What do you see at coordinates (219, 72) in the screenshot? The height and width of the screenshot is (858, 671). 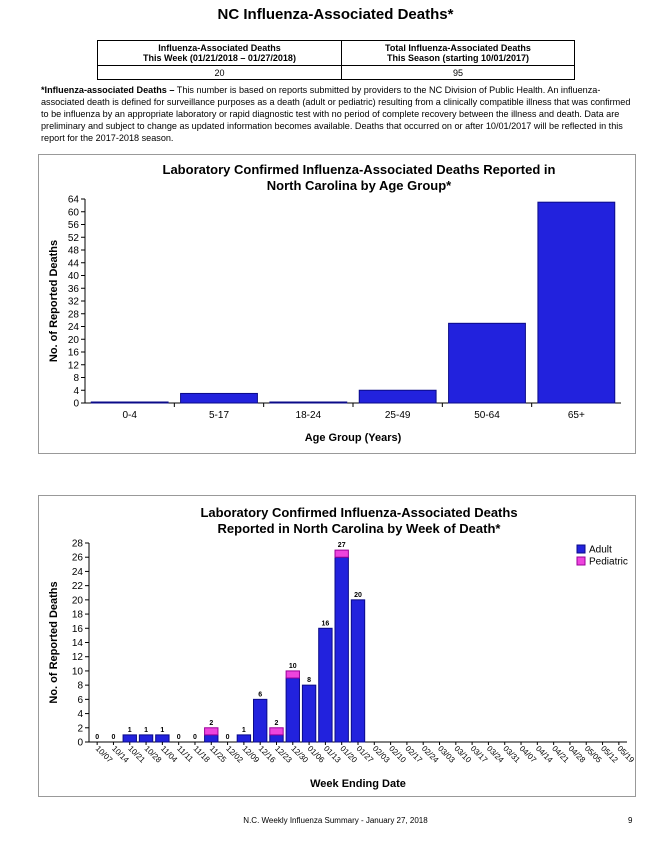 I see `week-deaths-value: 20` at bounding box center [219, 72].